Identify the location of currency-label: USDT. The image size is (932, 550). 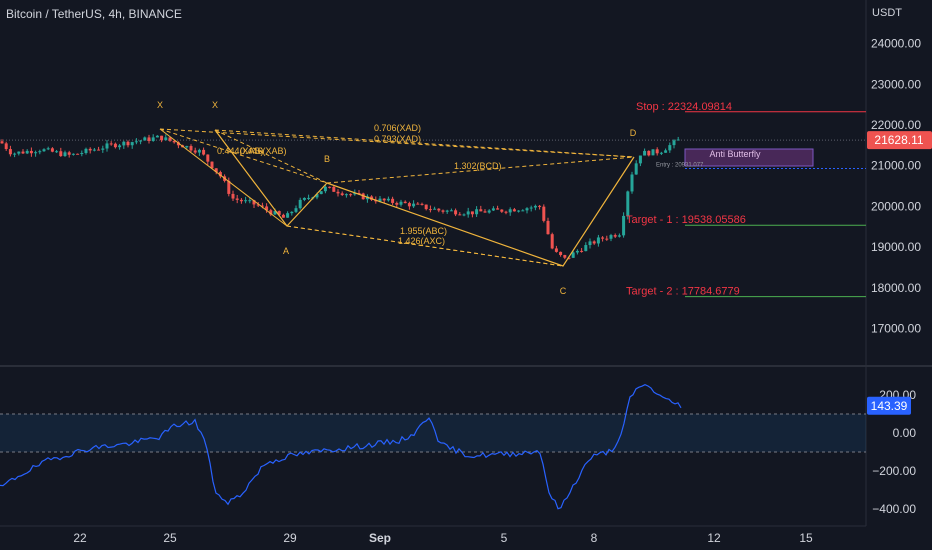
(887, 13).